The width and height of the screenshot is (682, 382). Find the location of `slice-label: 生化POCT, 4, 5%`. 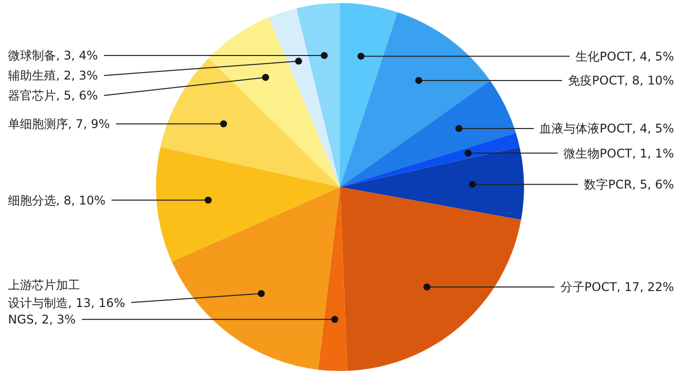

slice-label: 生化POCT, 4, 5% is located at coordinates (625, 56).